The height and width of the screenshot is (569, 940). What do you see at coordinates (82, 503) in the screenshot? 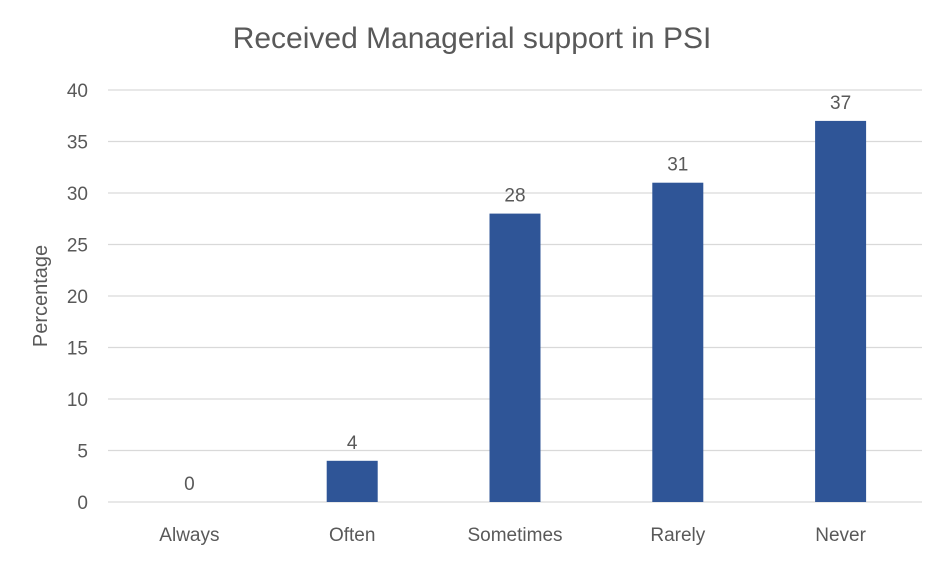
I see `y-tick-label: 0` at bounding box center [82, 503].